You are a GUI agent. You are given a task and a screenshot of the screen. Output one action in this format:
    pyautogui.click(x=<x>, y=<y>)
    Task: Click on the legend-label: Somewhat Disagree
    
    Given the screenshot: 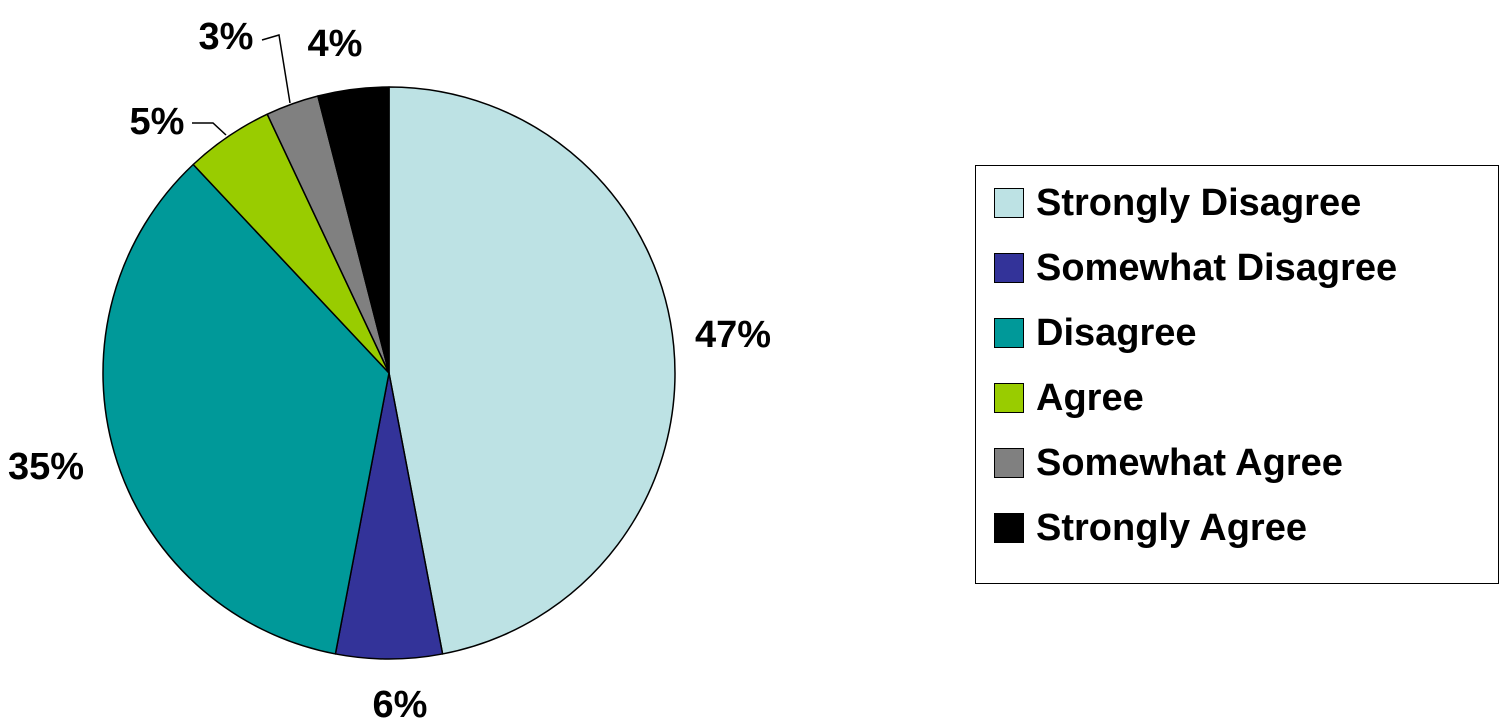 What is the action you would take?
    pyautogui.click(x=1217, y=268)
    